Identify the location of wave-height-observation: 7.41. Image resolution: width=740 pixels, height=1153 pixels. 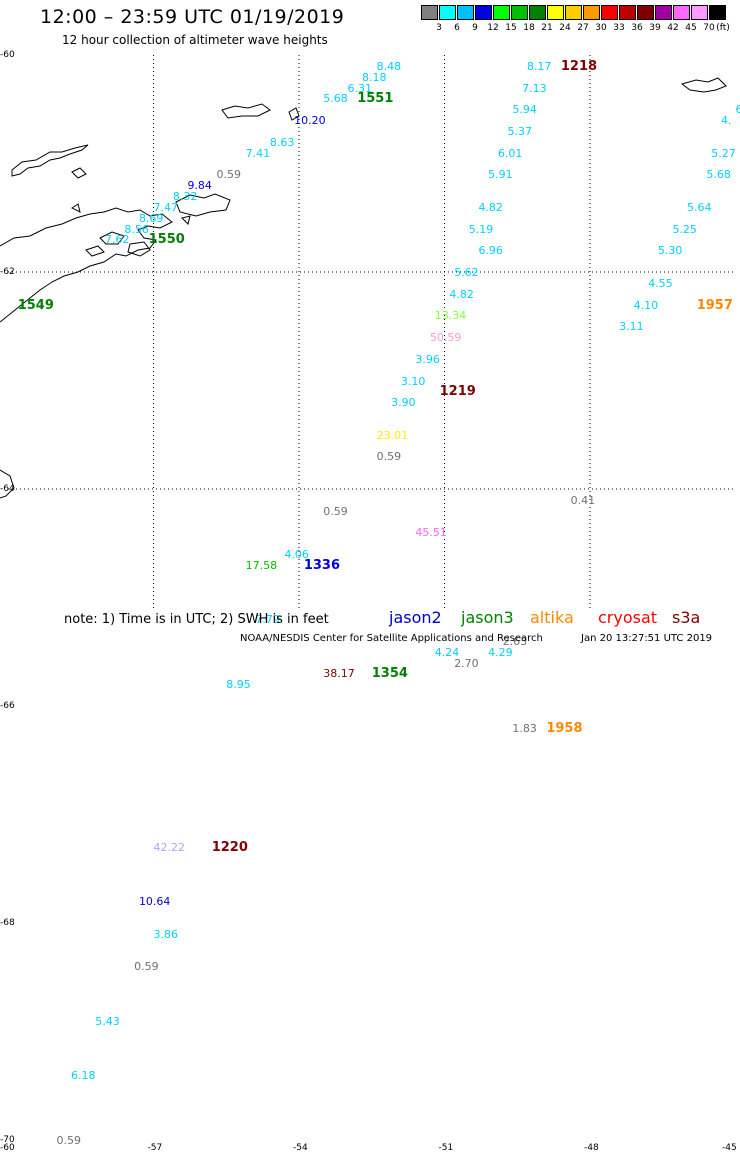
(258, 153).